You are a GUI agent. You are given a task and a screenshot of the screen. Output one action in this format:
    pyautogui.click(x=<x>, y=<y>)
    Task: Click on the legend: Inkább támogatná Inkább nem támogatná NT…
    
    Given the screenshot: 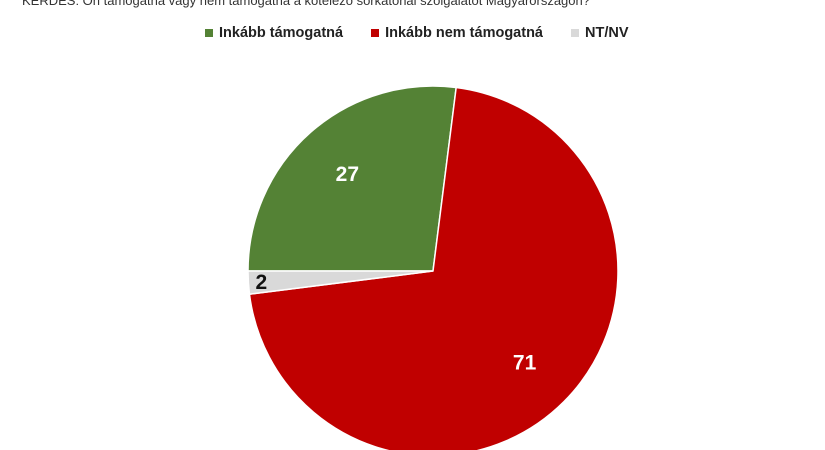 What is the action you would take?
    pyautogui.click(x=417, y=33)
    